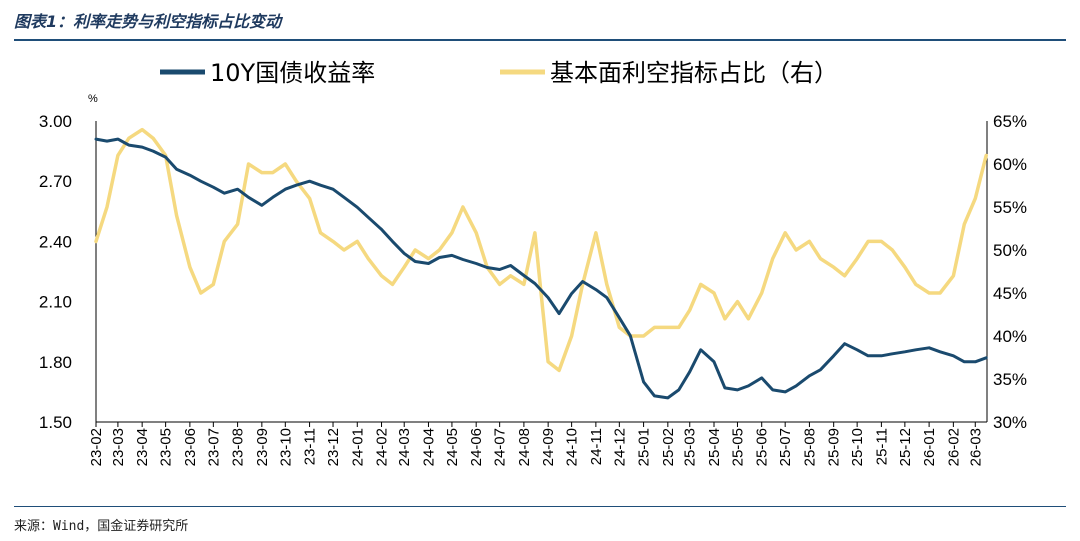 This screenshot has width=1080, height=541. I want to click on y-right-tick-label: 60%, so click(1010, 164).